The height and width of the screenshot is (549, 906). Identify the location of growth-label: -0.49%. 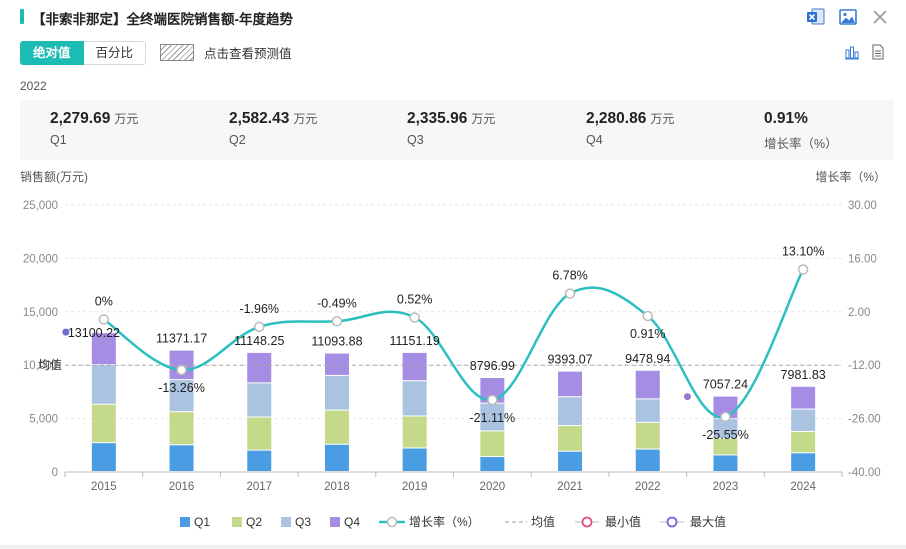
(337, 303).